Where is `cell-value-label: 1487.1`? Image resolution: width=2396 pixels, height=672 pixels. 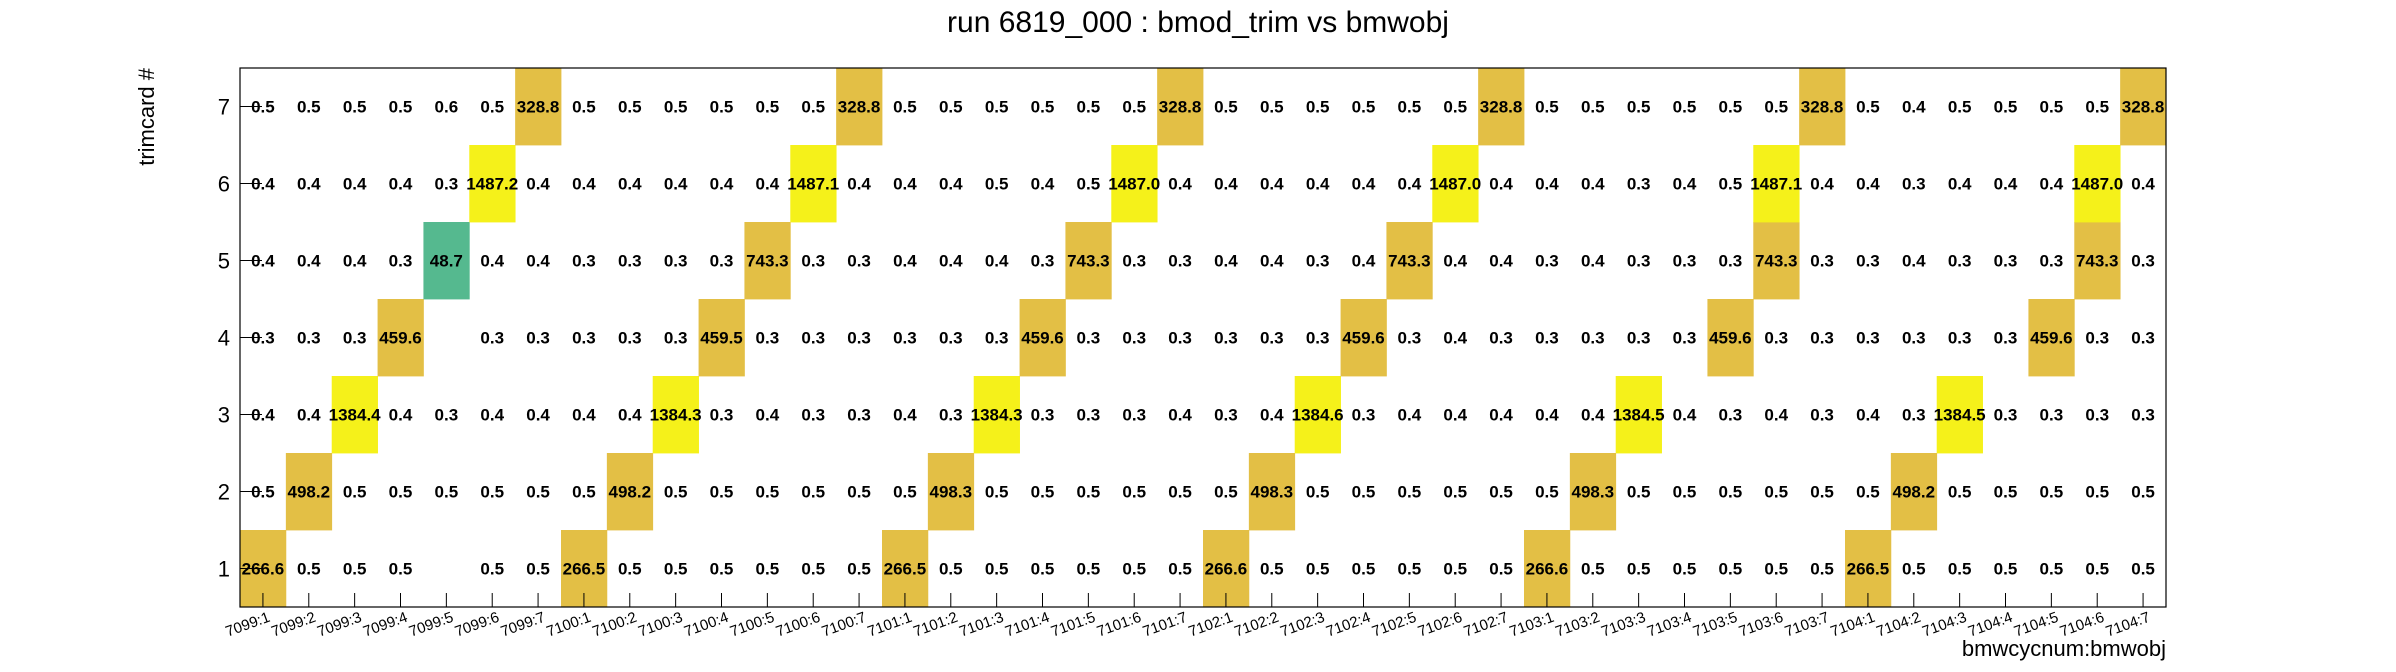
cell-value-label: 1487.1 is located at coordinates (1776, 184).